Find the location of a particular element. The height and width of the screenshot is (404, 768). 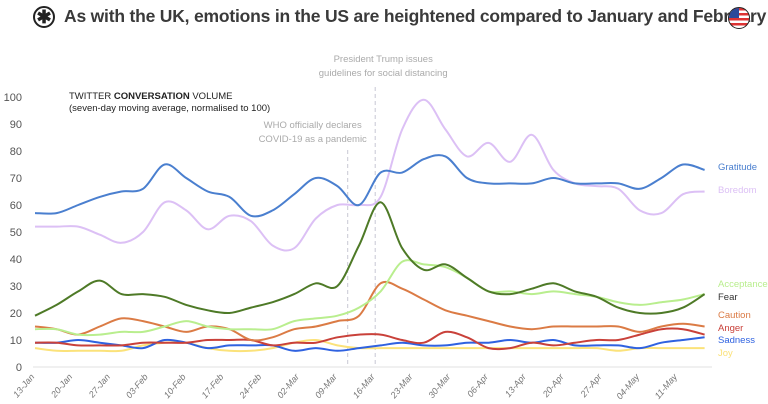

legend-label-anger: Anger is located at coordinates (730, 328).